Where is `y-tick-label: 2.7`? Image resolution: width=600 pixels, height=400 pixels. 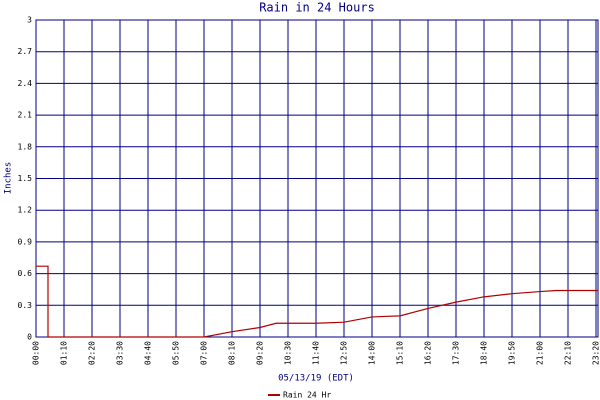 y-tick-label: 2.7 is located at coordinates (25, 51).